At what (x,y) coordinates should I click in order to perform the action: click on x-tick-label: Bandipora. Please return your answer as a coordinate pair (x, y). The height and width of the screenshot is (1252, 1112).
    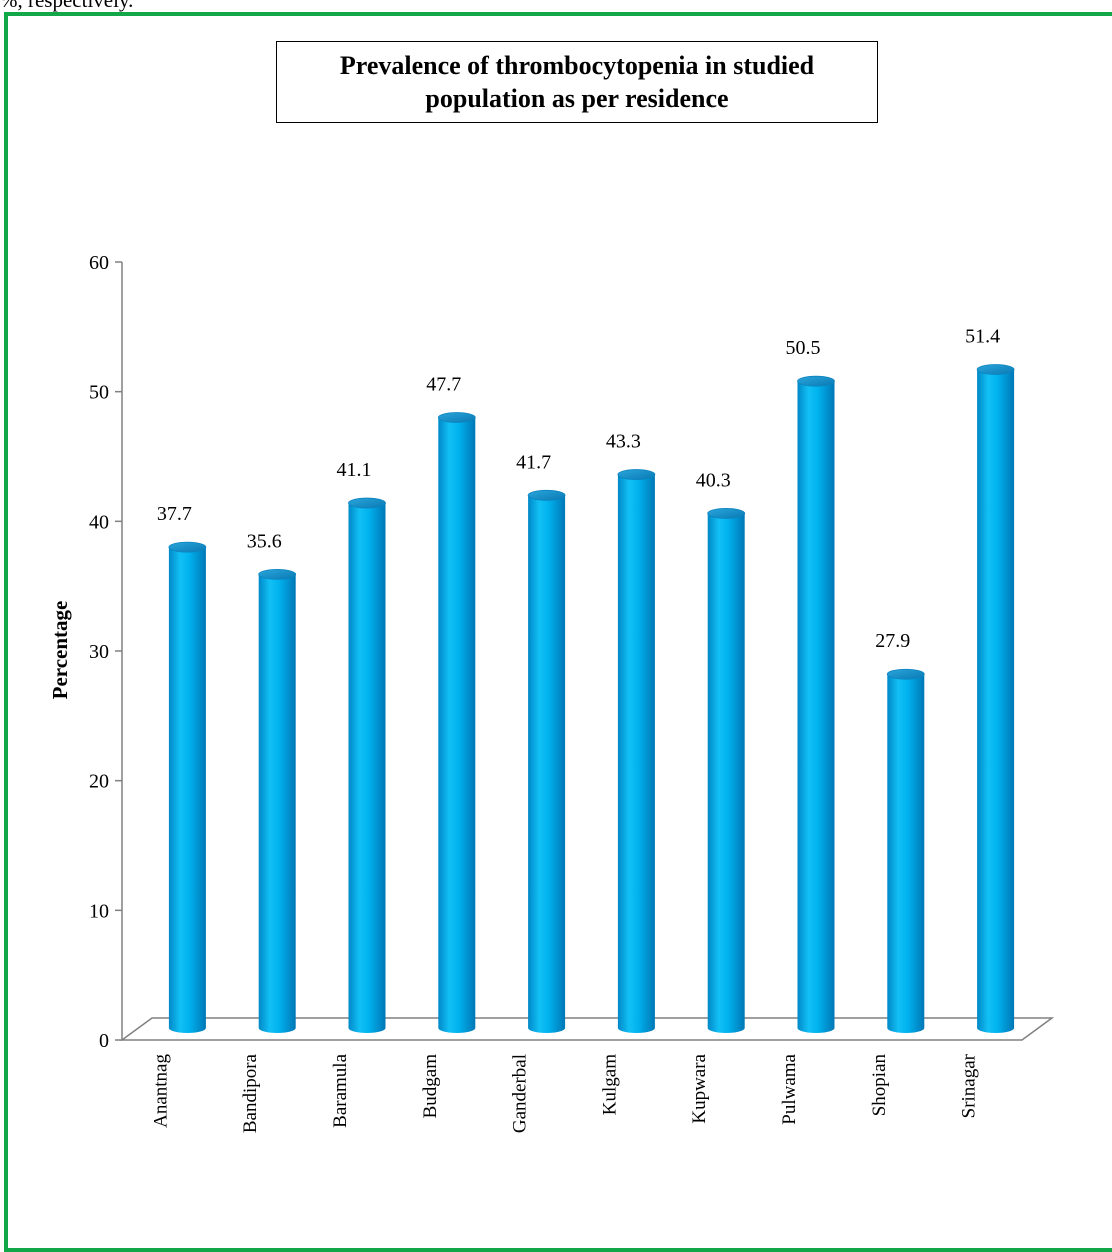
    Looking at the image, I should click on (250, 1093).